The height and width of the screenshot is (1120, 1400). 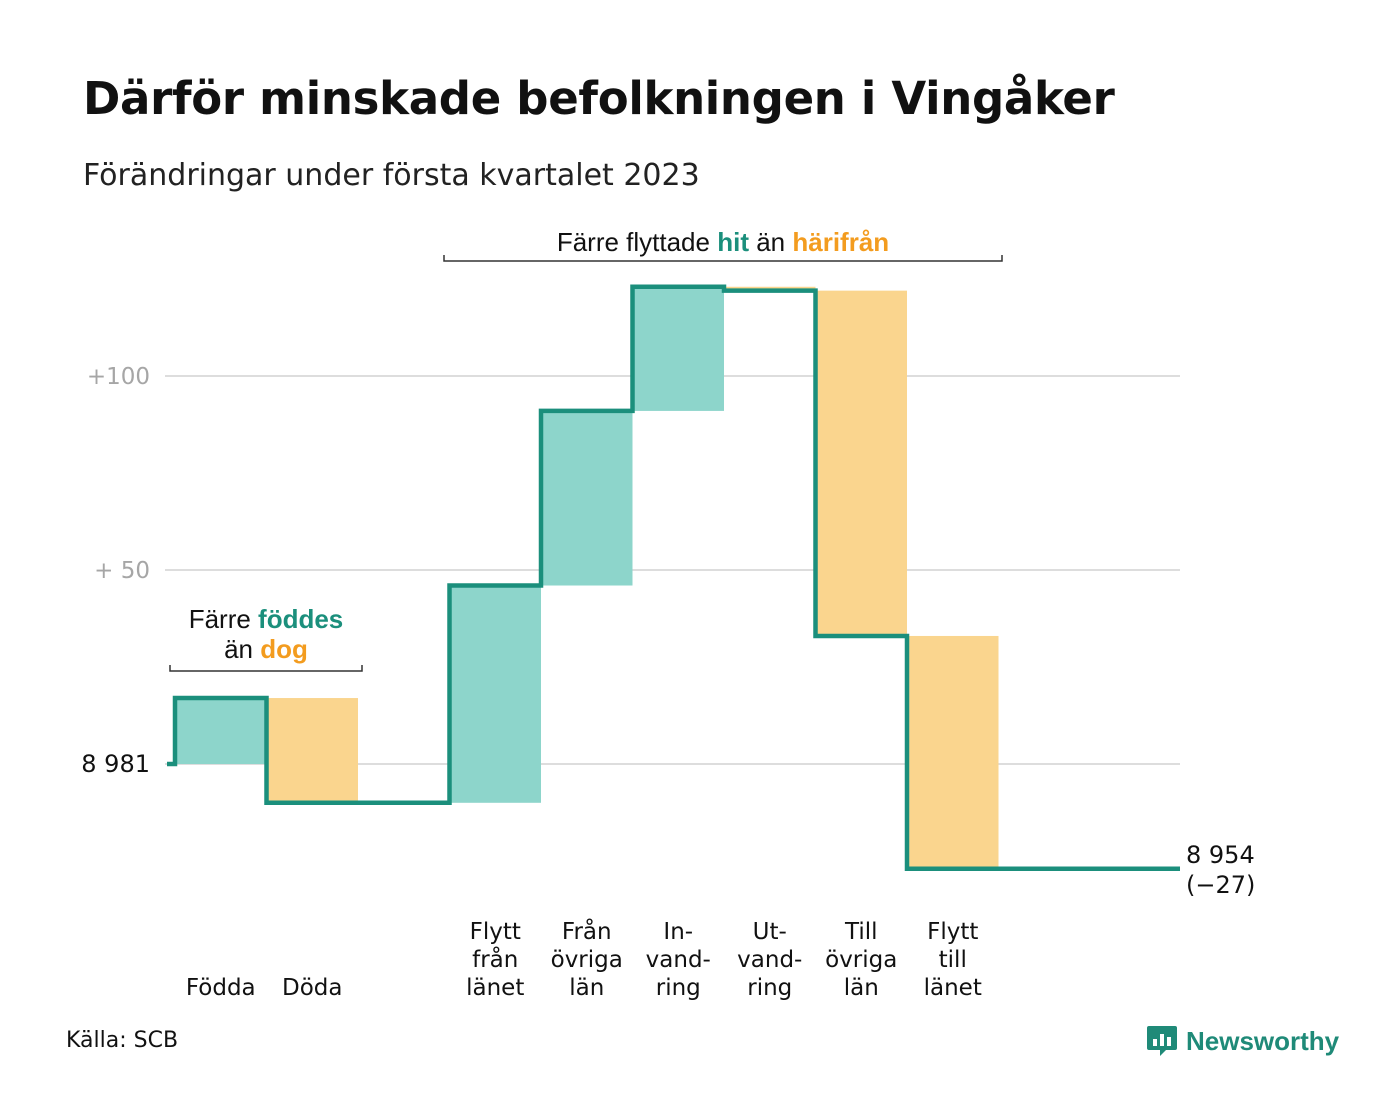 I want to click on annotation-segment: hit, so click(x=733, y=242).